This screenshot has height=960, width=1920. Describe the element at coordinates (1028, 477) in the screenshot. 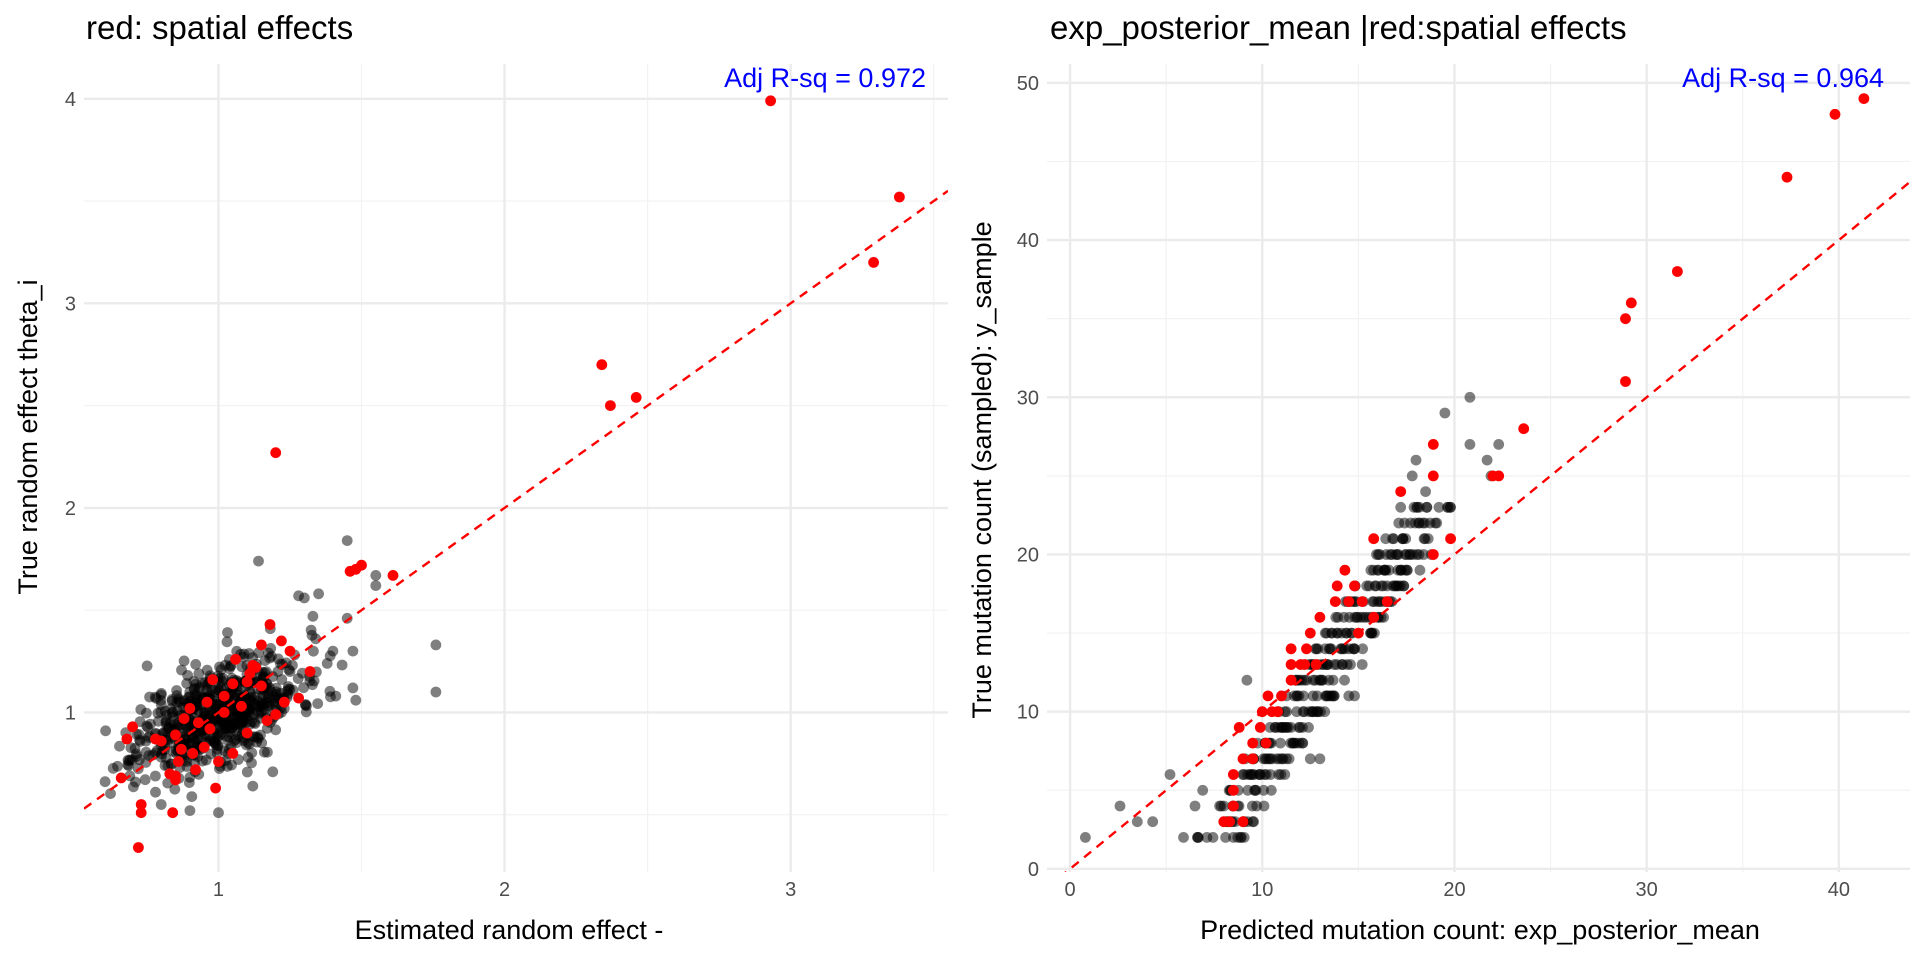

I see `right-y-ticks: 0 10 20 30 40 50` at that location.